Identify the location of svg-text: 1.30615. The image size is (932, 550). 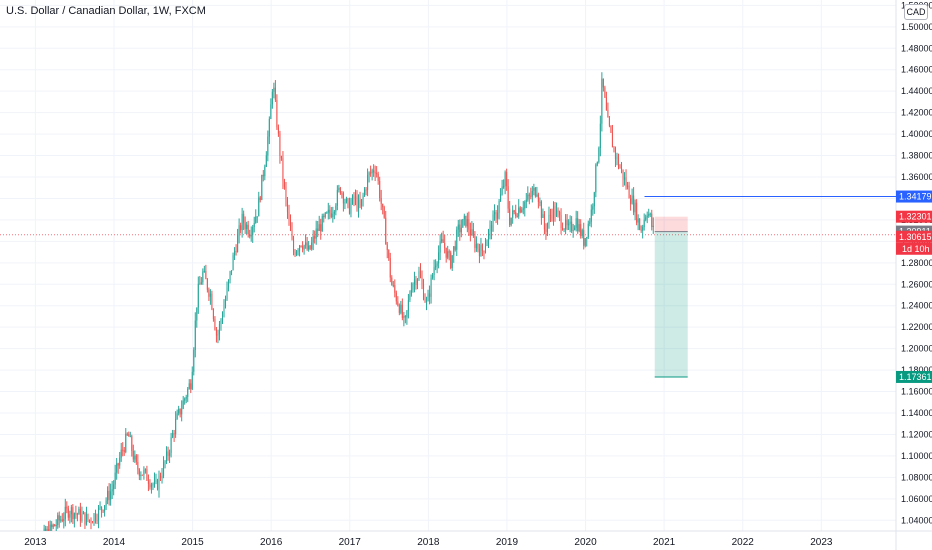
(915, 237).